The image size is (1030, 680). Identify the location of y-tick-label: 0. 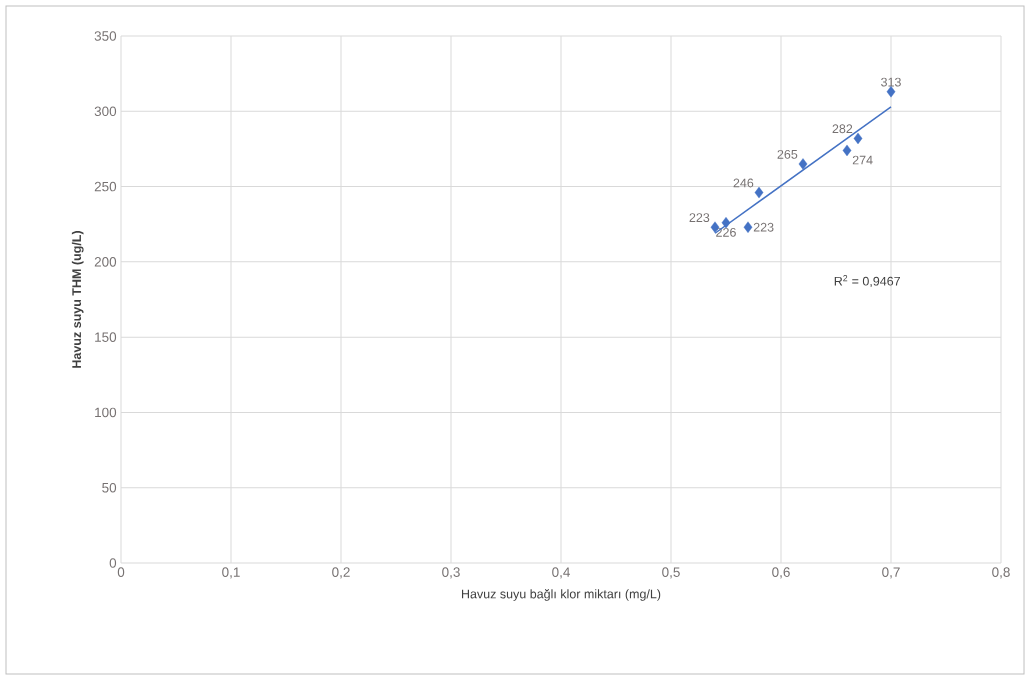
(113, 563).